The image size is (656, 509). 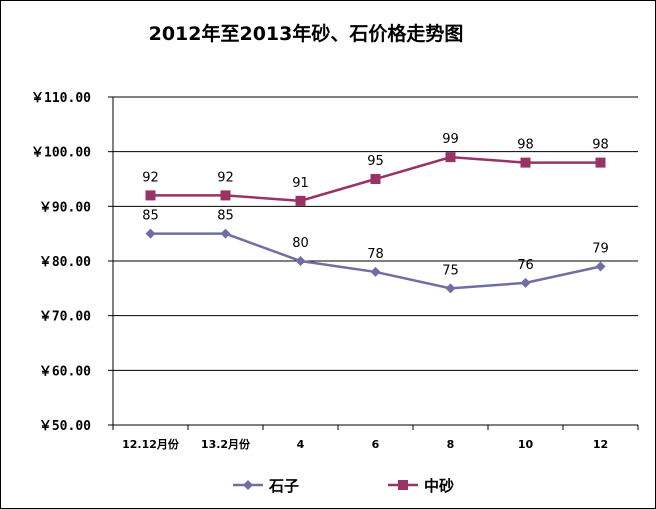 What do you see at coordinates (439, 486) in the screenshot?
I see `legend-label-2: 中砂` at bounding box center [439, 486].